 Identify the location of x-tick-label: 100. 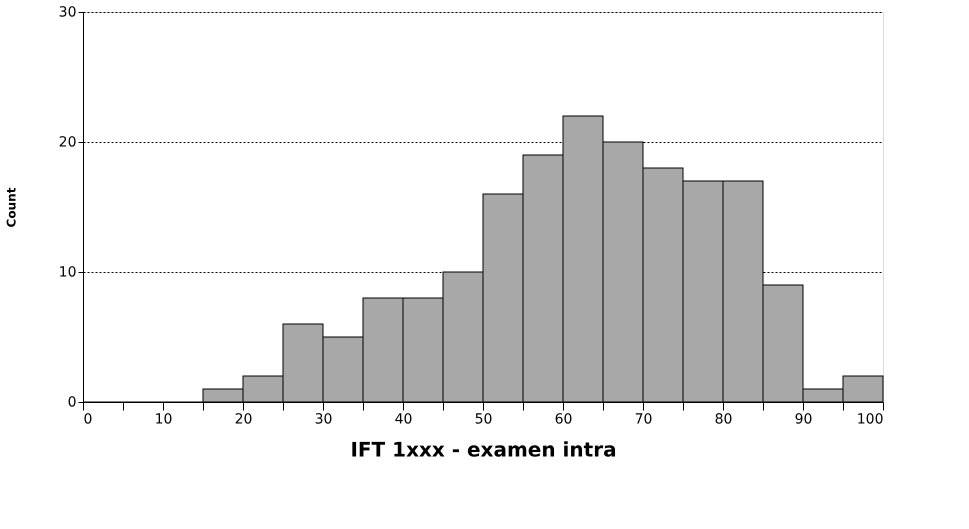
(870, 420).